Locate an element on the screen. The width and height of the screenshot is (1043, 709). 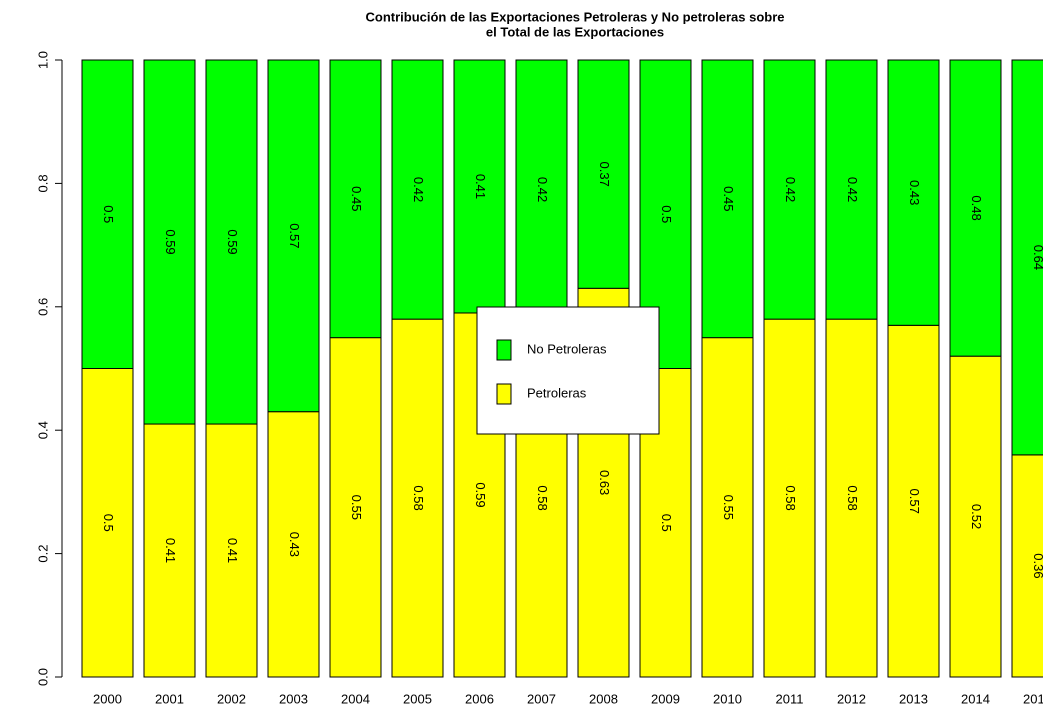
x-tick-label: 2014 is located at coordinates (975, 698).